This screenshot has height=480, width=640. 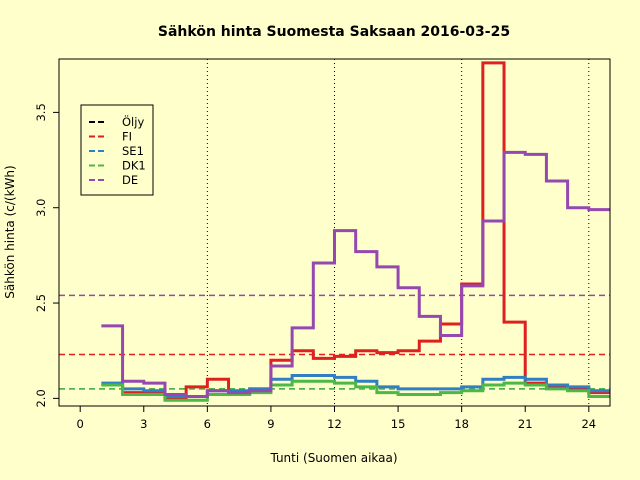 What do you see at coordinates (41, 112) in the screenshot?
I see `y-tick-label: 3.5` at bounding box center [41, 112].